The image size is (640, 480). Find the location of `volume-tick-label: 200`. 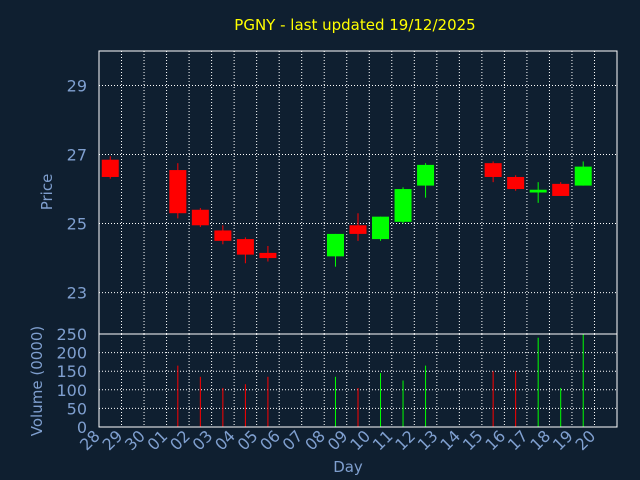

volume-tick-label: 200 is located at coordinates (71, 353).